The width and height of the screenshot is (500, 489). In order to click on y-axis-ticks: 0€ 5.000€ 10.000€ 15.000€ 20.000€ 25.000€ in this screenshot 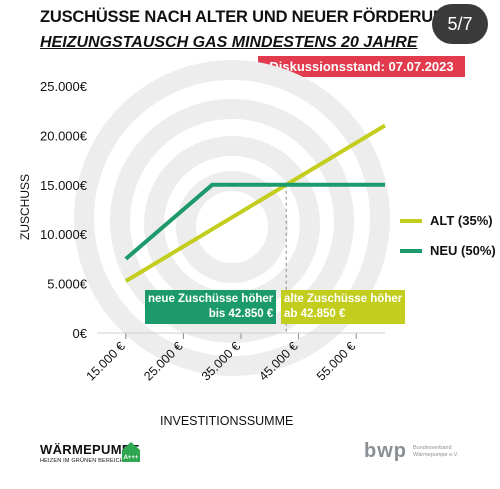, I will do `click(64, 210)`.